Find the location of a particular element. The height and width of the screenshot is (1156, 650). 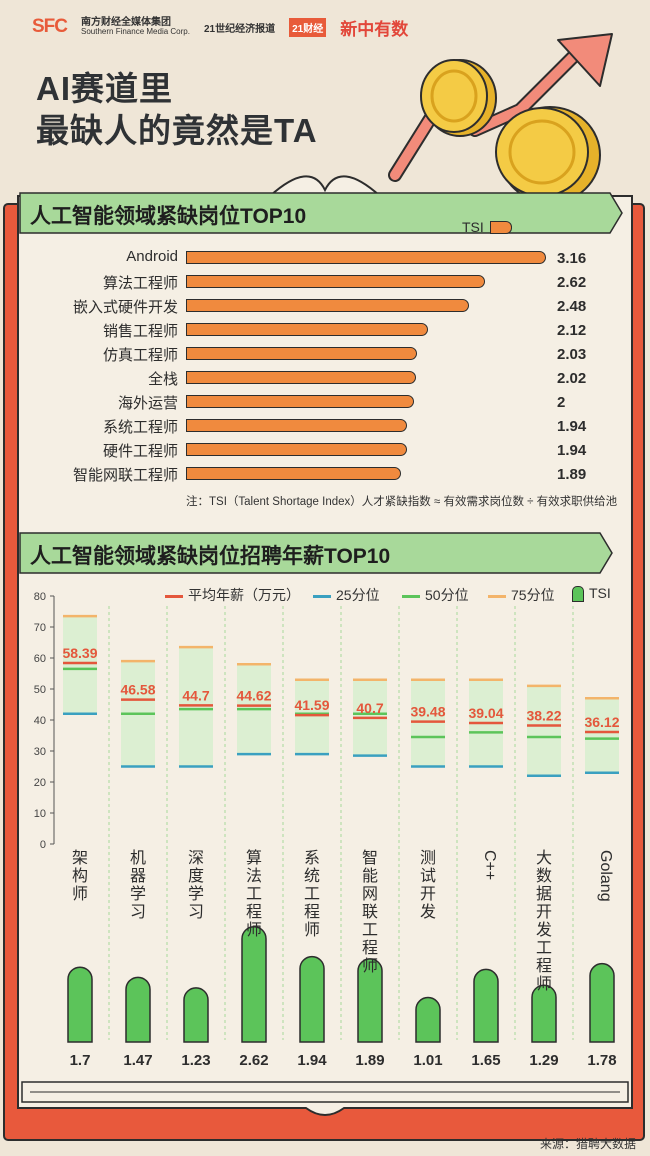

legend-p25: 25分位 is located at coordinates (346, 595).